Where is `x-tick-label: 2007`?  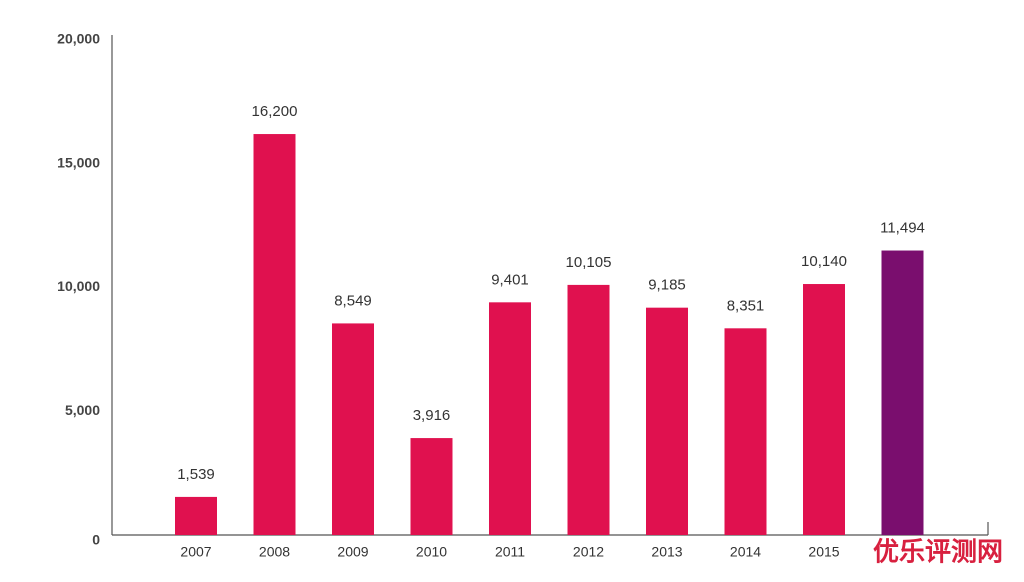
x-tick-label: 2007 is located at coordinates (195, 552).